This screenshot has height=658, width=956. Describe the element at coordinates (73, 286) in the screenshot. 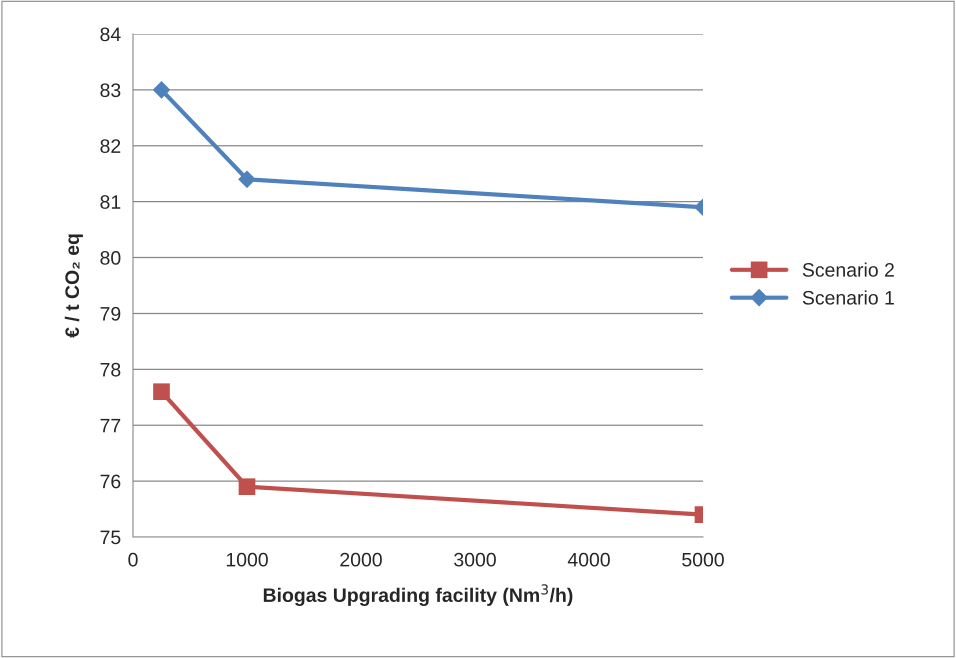

I see `y-axis-title: € / t CO₂ eq` at that location.